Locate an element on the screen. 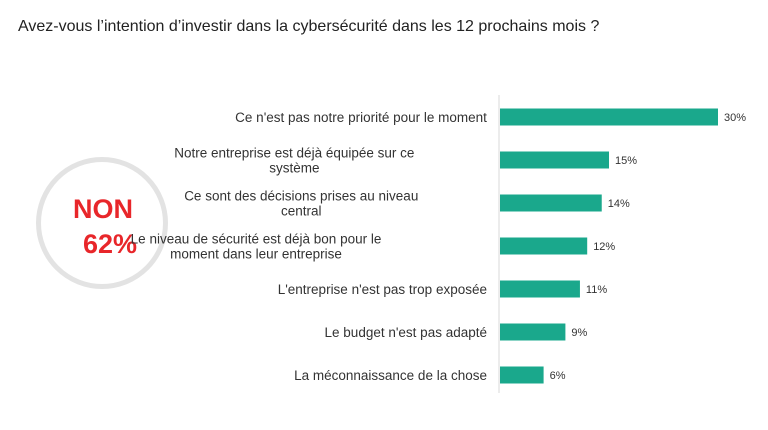 This screenshot has height=430, width=768. value-label-3: 12% is located at coordinates (604, 247).